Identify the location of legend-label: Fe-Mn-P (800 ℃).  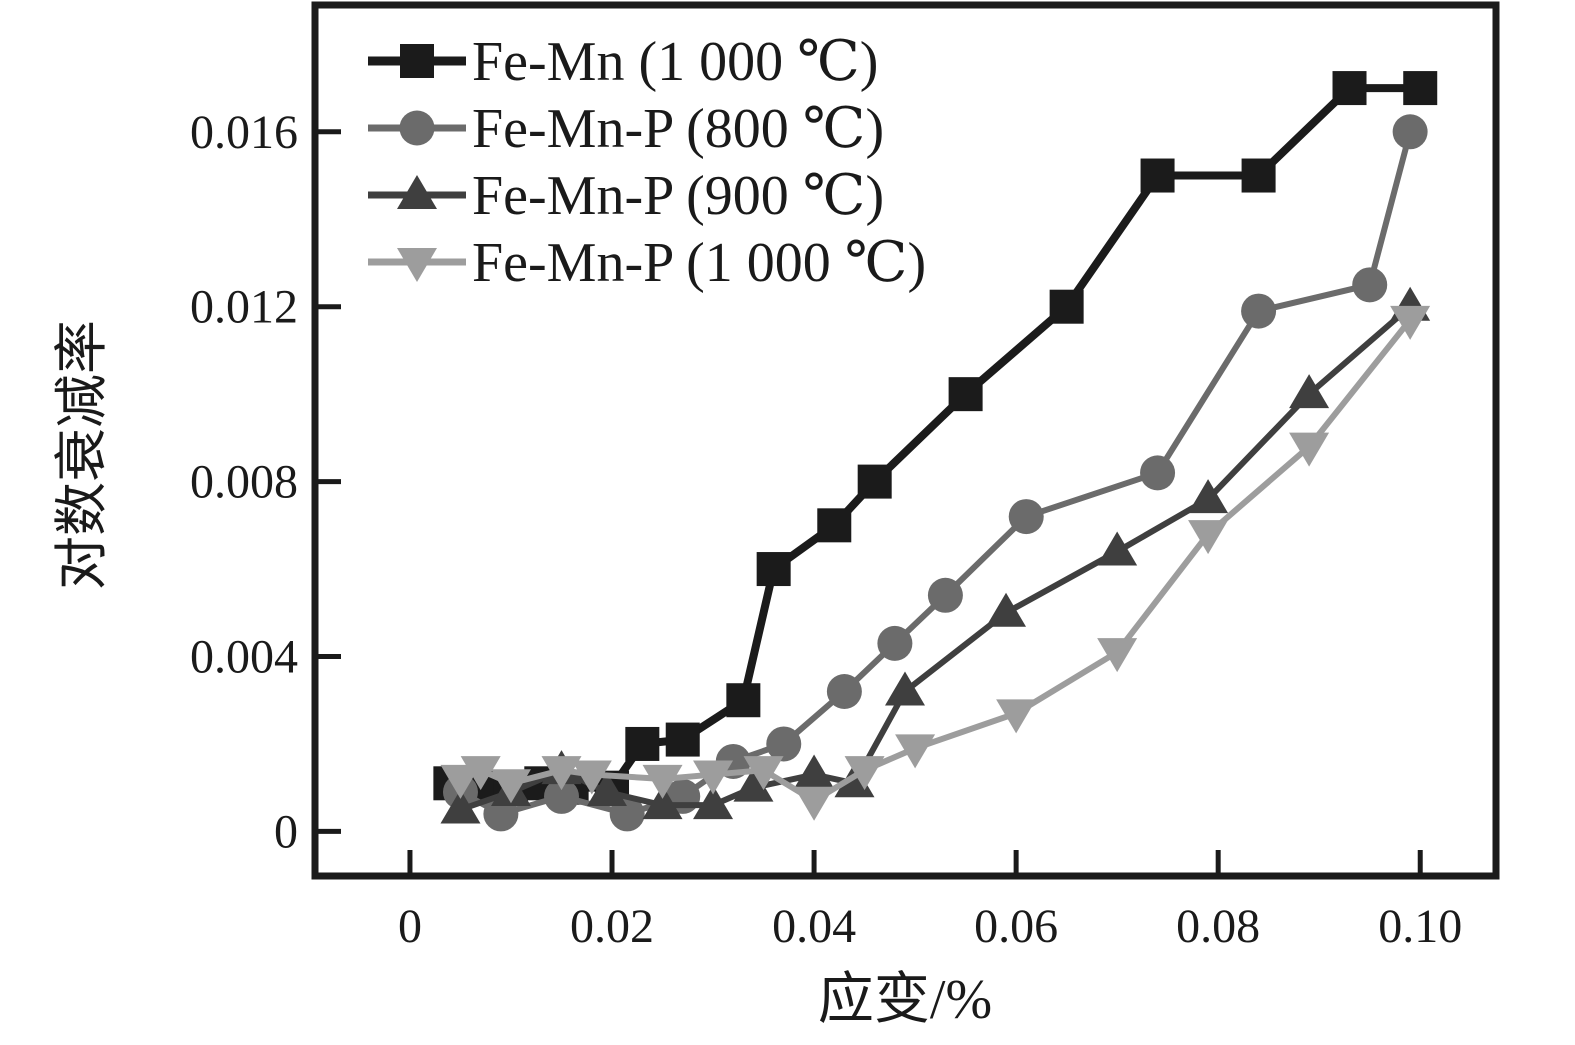
(678, 129).